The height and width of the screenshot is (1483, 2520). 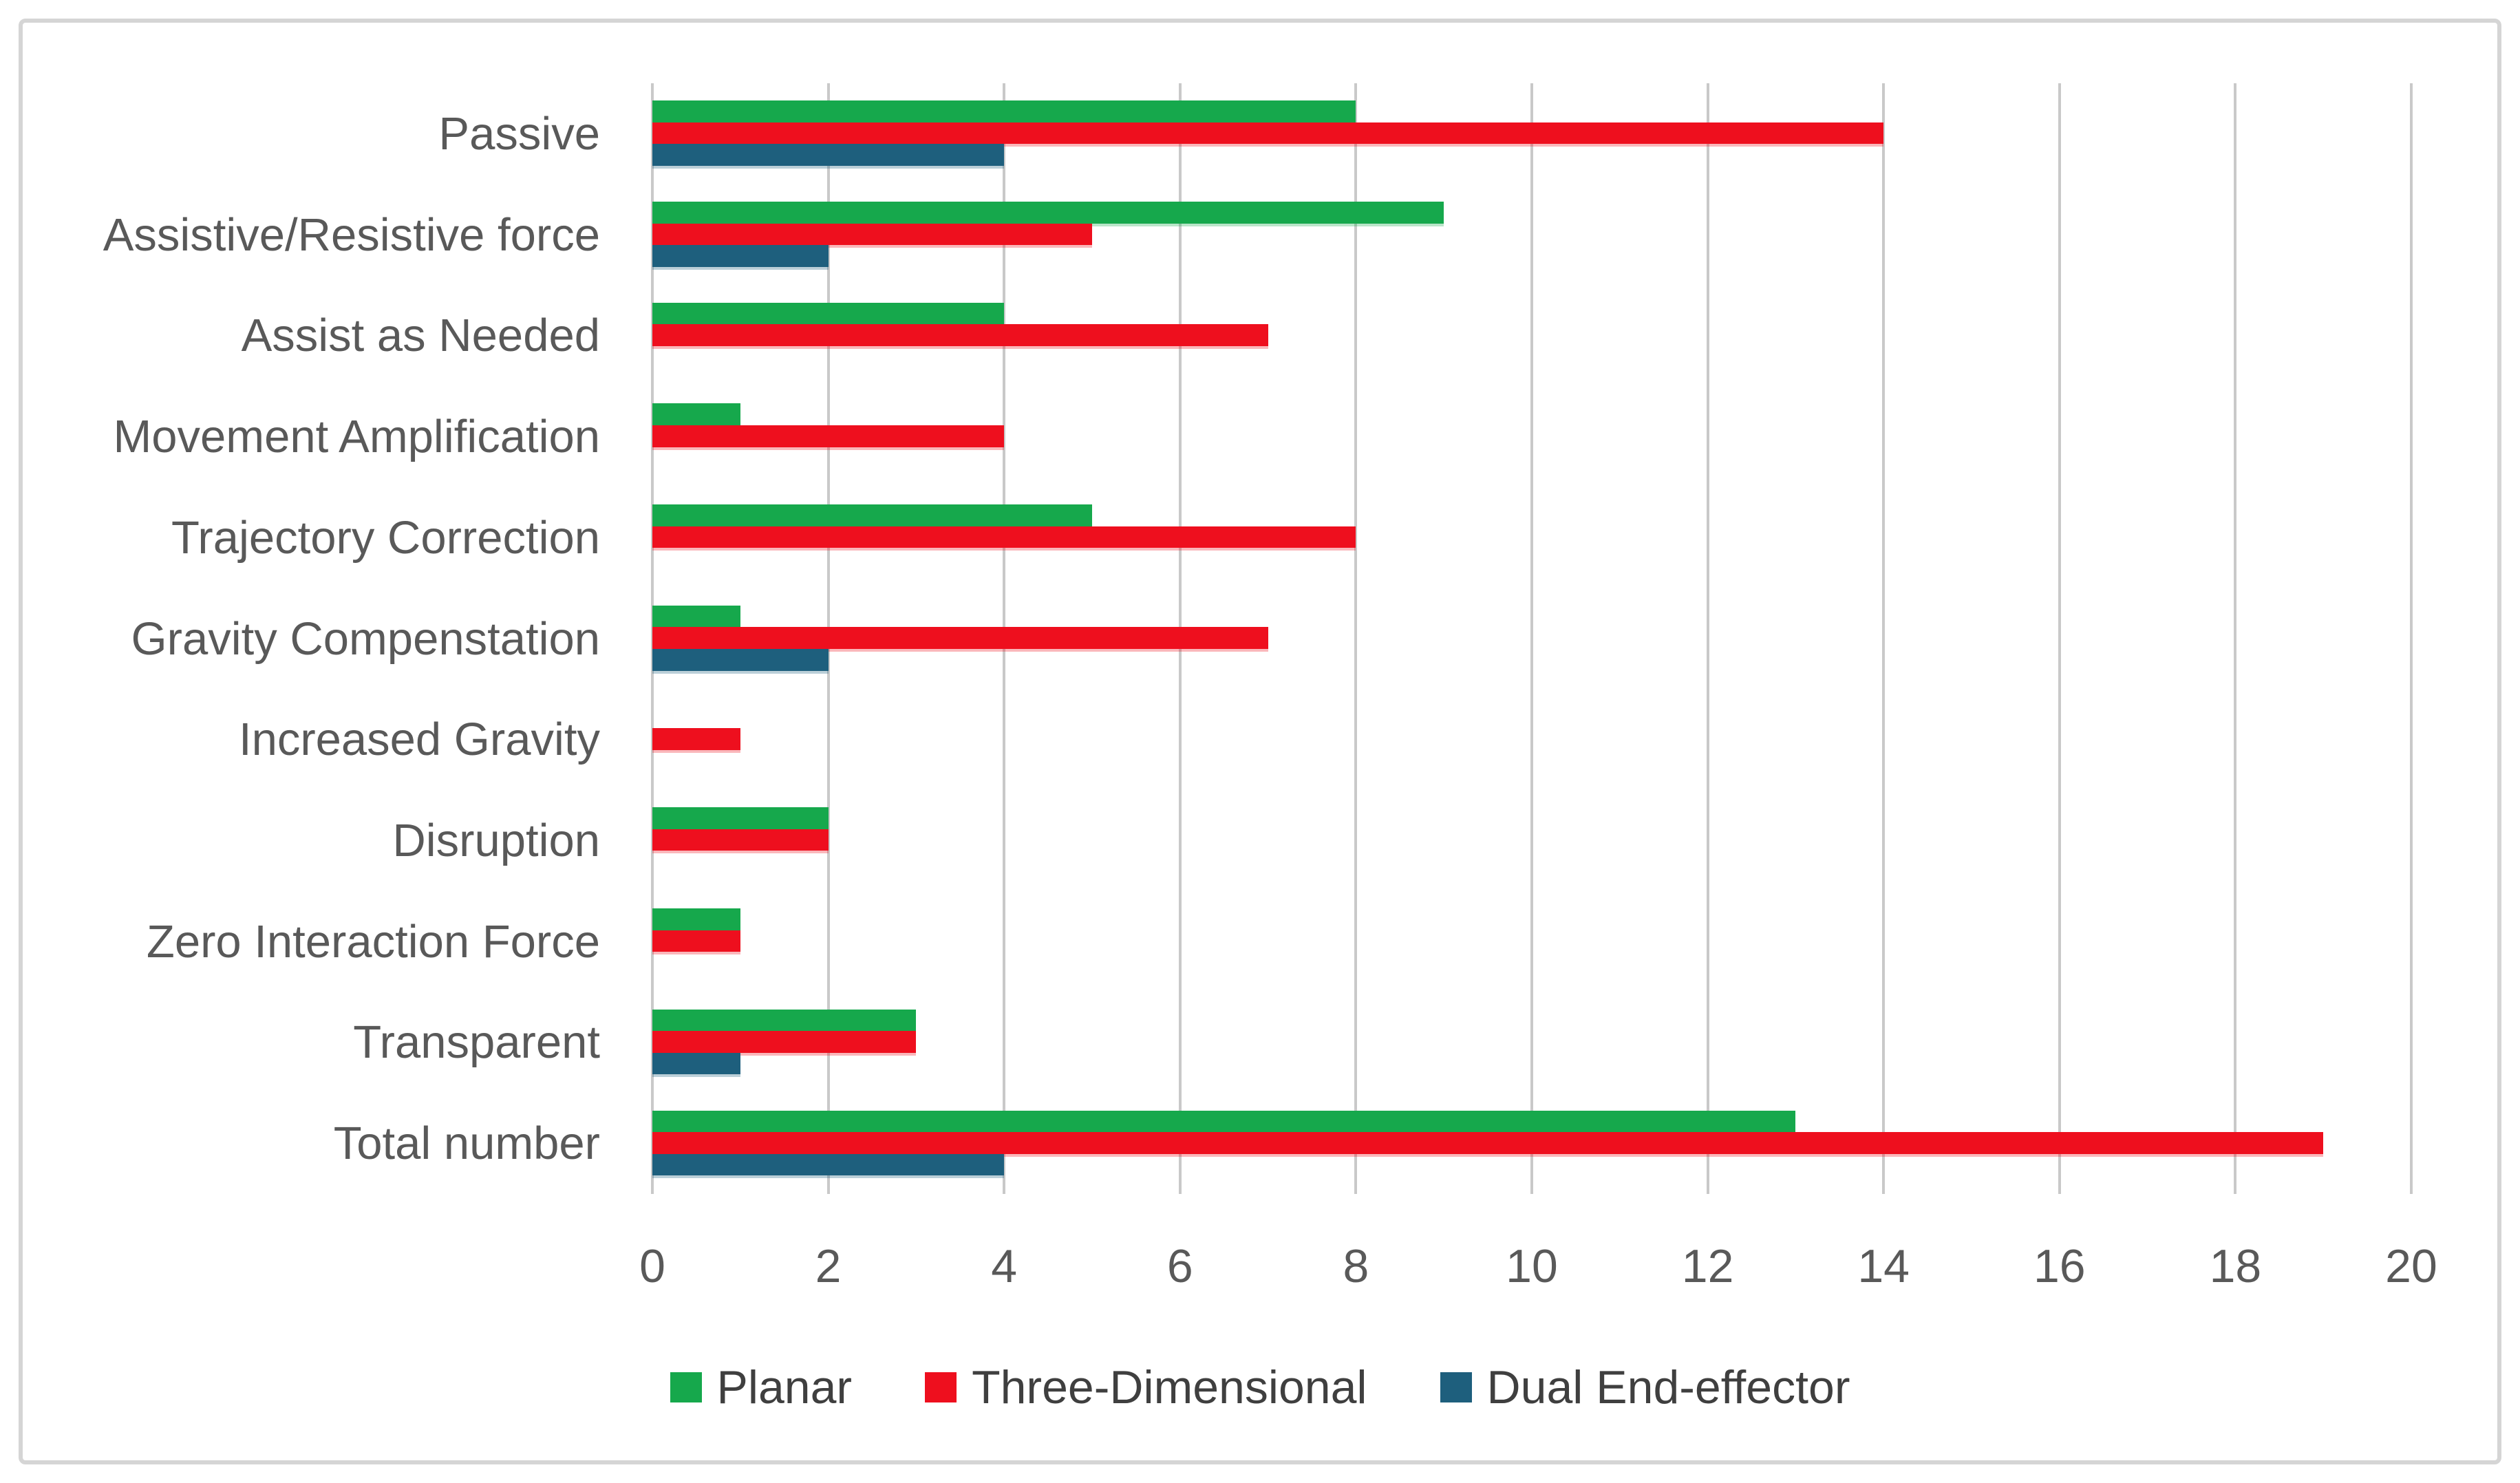 What do you see at coordinates (696, 739) in the screenshot?
I see `bar-three-dimensional-increased-gravity` at bounding box center [696, 739].